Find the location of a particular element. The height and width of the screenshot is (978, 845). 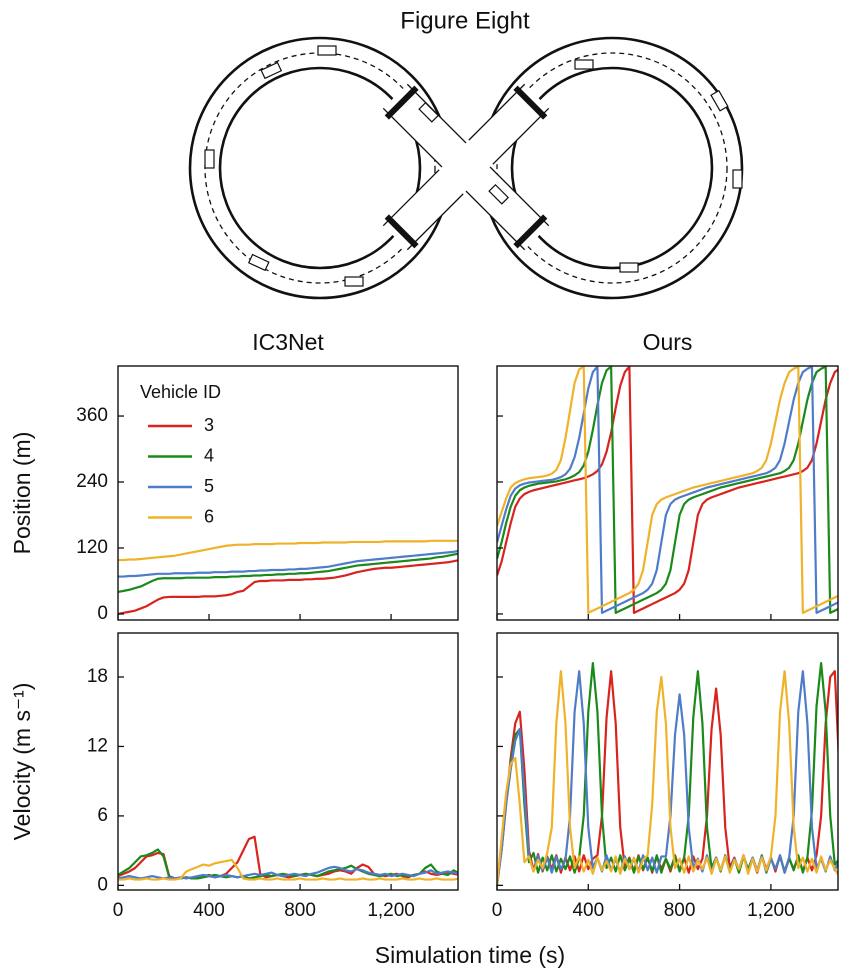

legend-title: Vehicle ID is located at coordinates (180, 392).